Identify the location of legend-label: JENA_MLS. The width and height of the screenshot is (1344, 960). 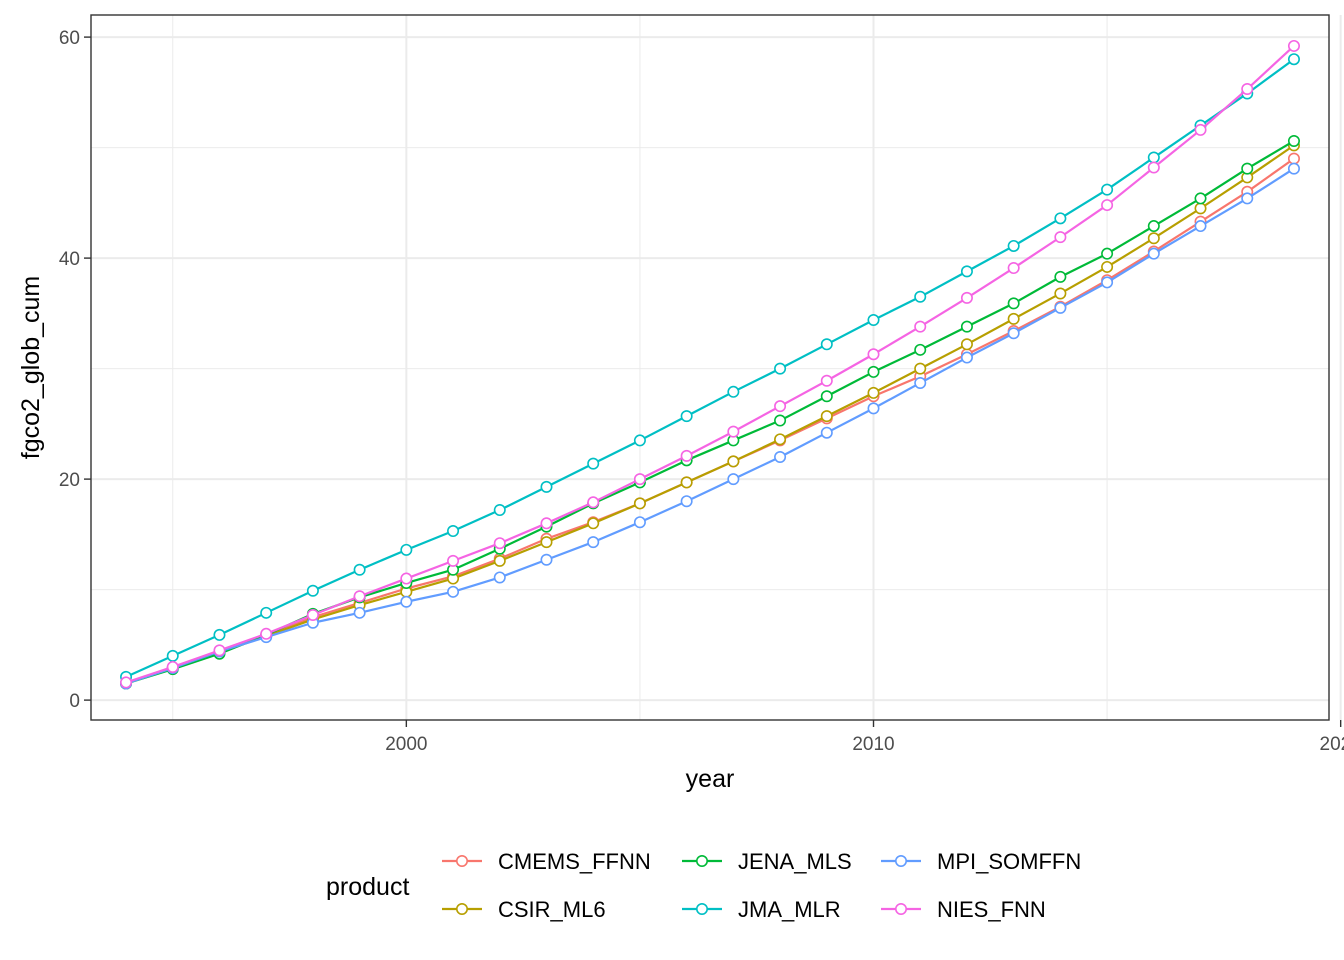
(795, 861).